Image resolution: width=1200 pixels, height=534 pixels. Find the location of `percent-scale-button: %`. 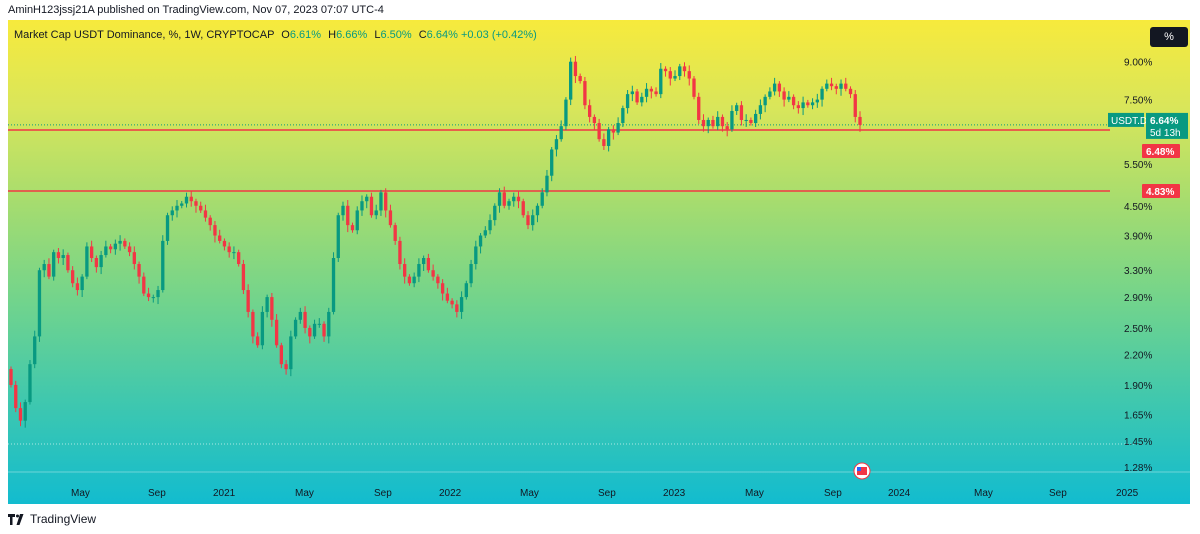

percent-scale-button: % is located at coordinates (1169, 37).